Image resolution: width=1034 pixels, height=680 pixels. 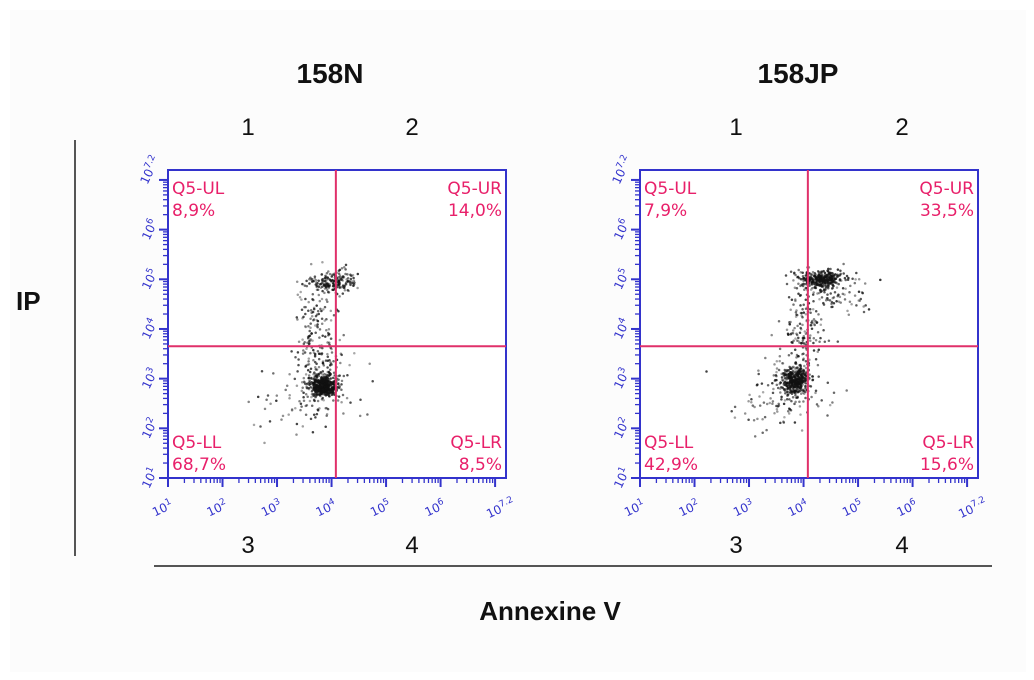 I want to click on axis-ticks, so click(x=800, y=332).